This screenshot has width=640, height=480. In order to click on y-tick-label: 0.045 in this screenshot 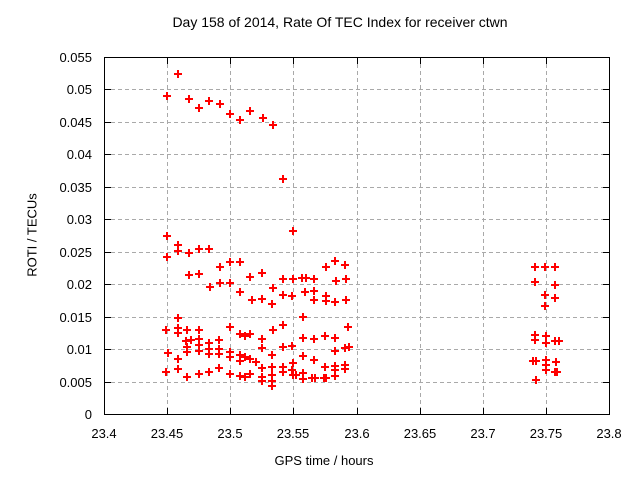, I will do `click(75, 122)`.